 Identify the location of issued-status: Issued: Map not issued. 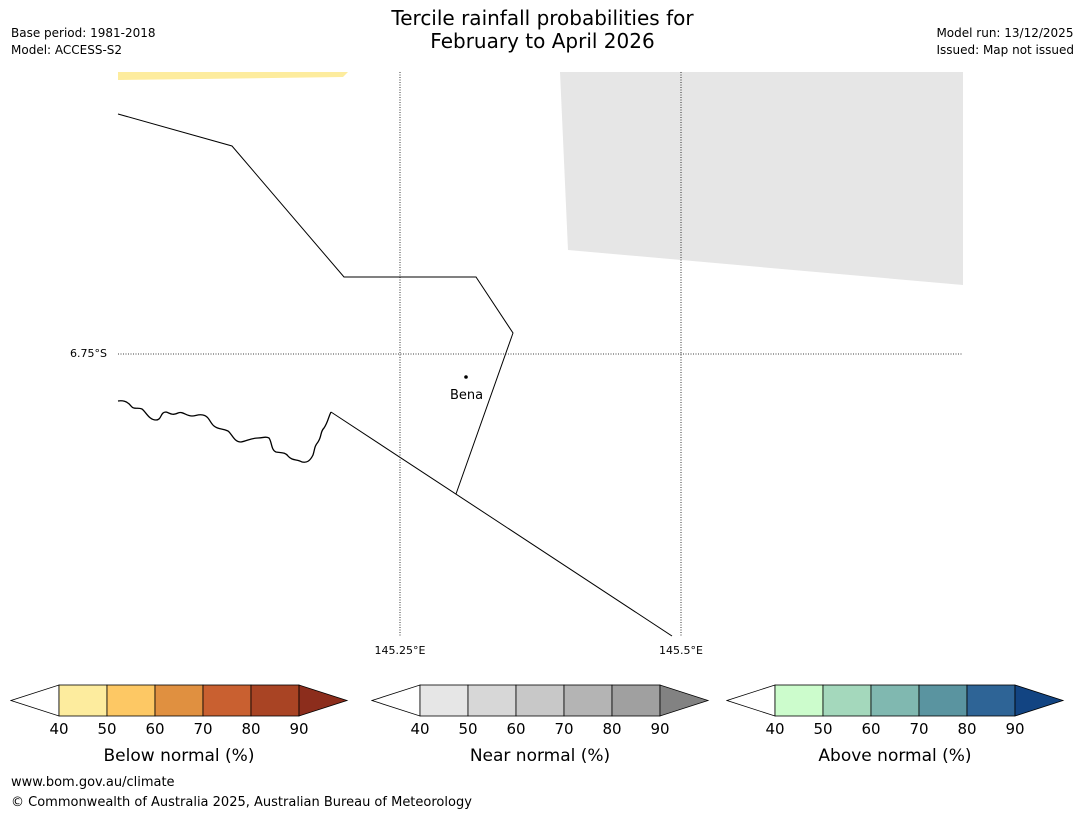
(1005, 50).